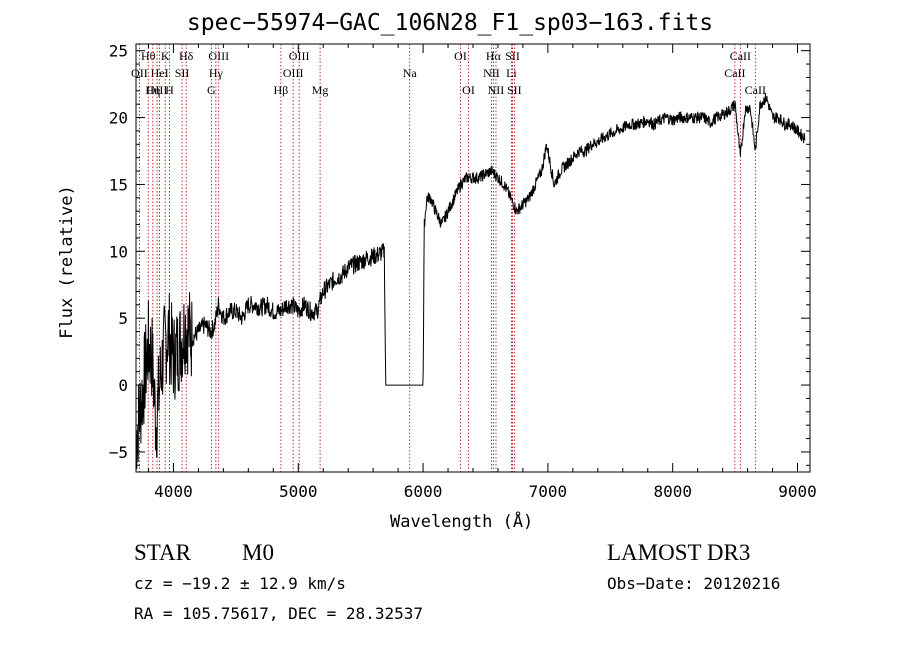  I want to click on line-marker-label: Hγ, so click(216, 73).